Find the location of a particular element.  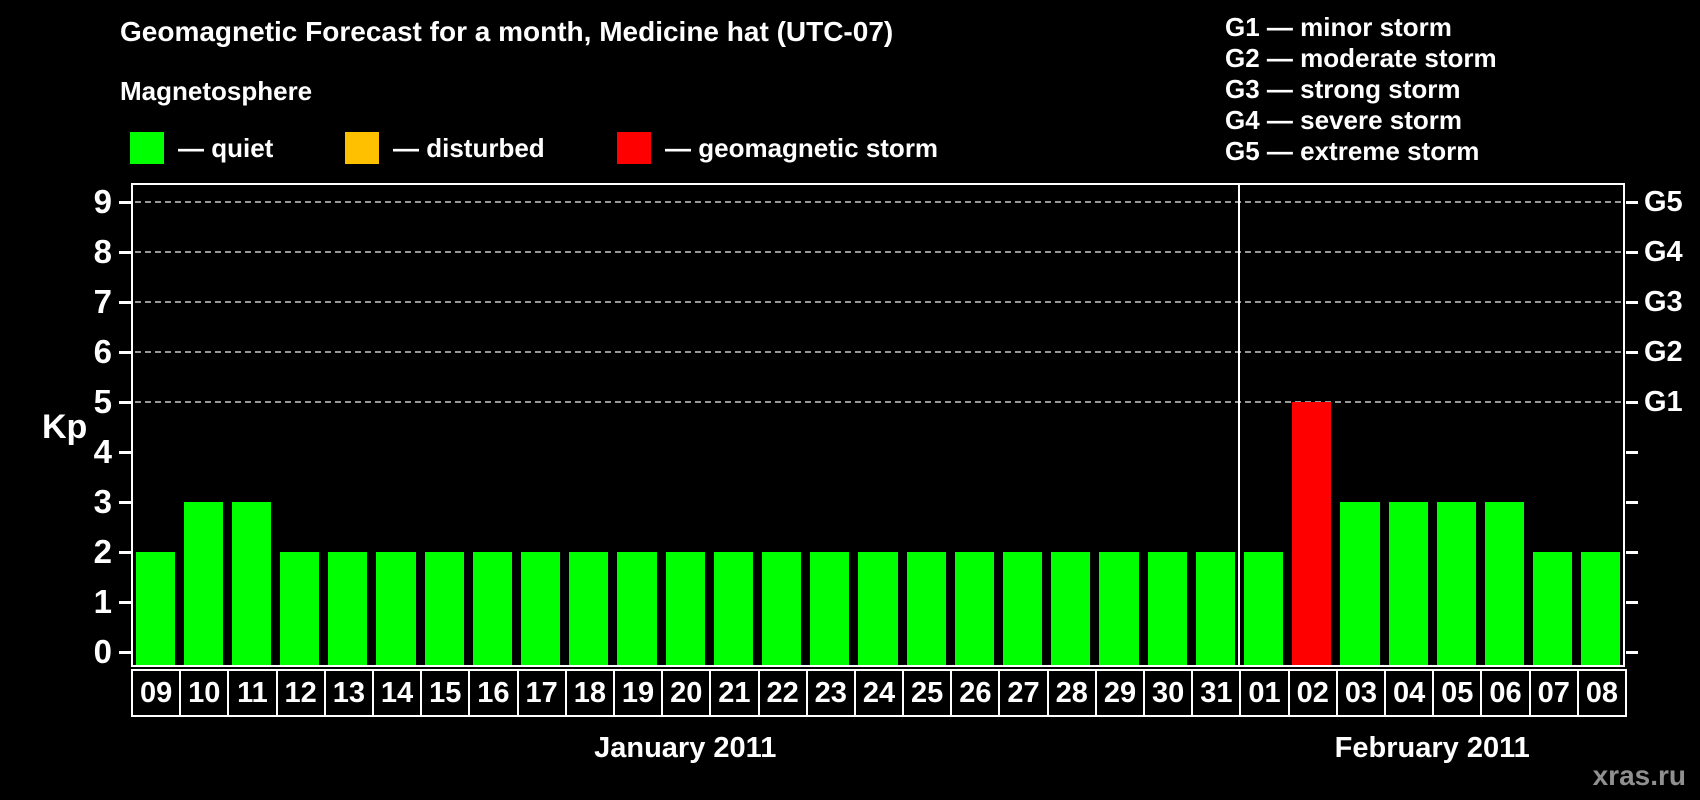

day-label-cell: 17 is located at coordinates (541, 693).